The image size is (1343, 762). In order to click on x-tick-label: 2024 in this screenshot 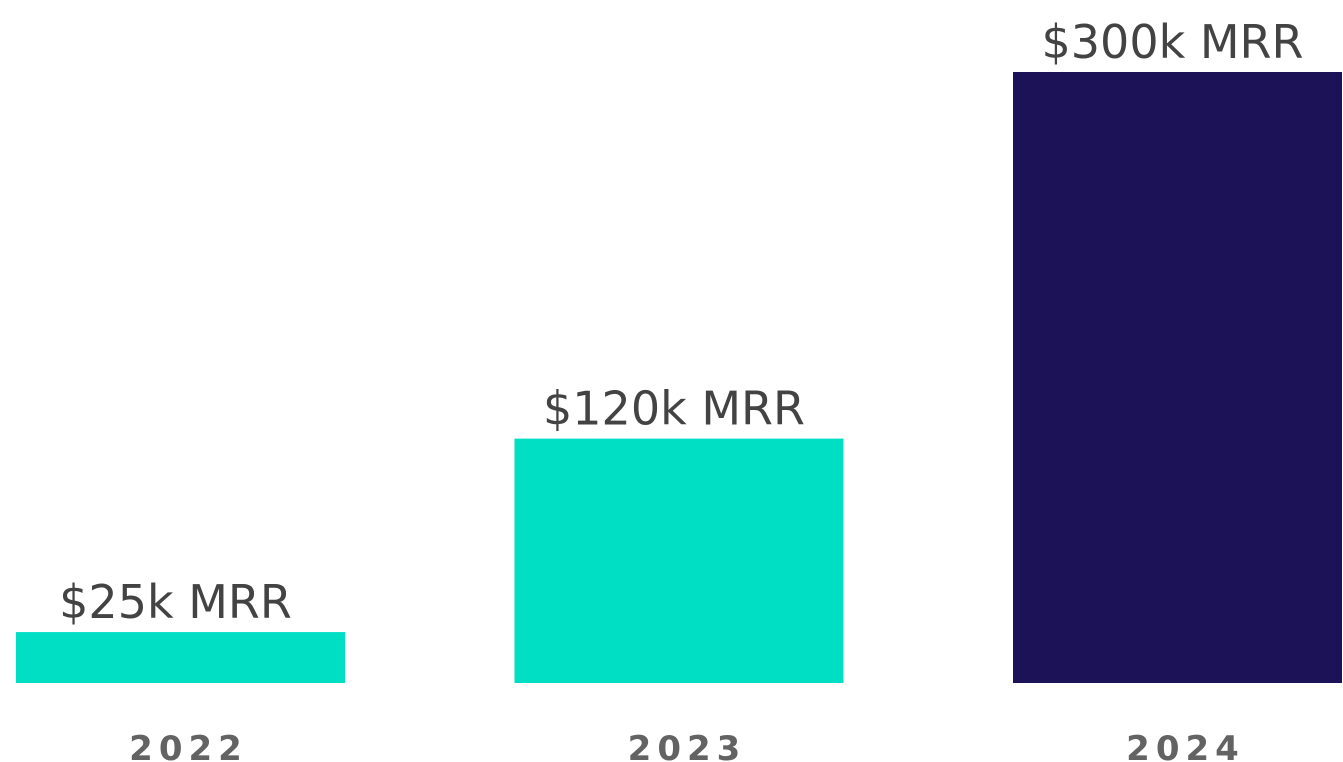, I will do `click(1185, 745)`.